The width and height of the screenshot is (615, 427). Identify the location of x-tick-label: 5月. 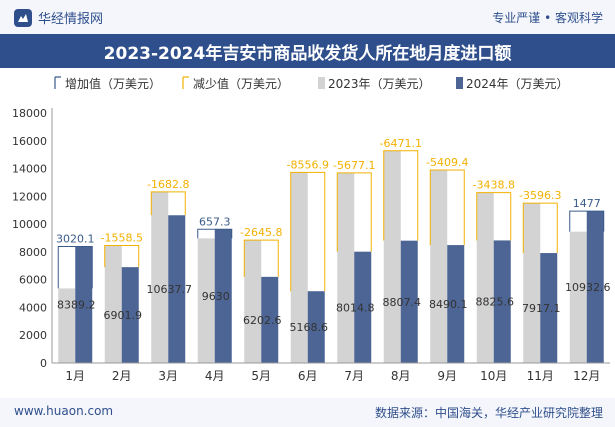
(261, 376).